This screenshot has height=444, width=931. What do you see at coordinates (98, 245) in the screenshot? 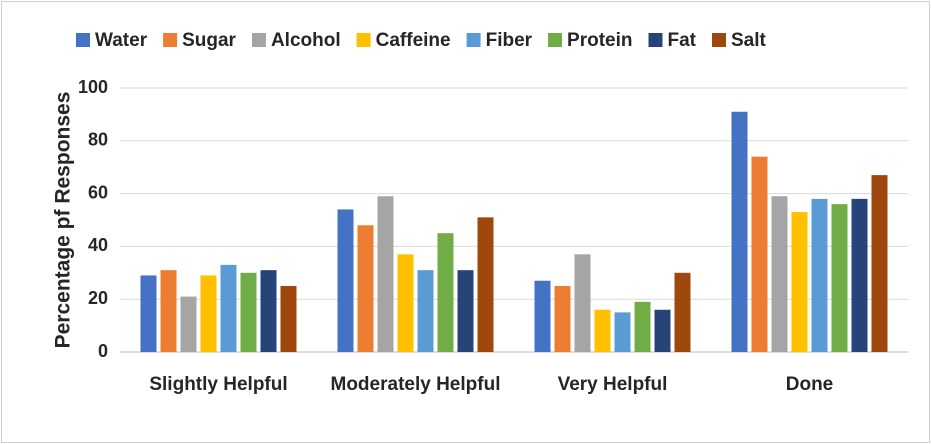
I see `y-tick-label: 40` at bounding box center [98, 245].